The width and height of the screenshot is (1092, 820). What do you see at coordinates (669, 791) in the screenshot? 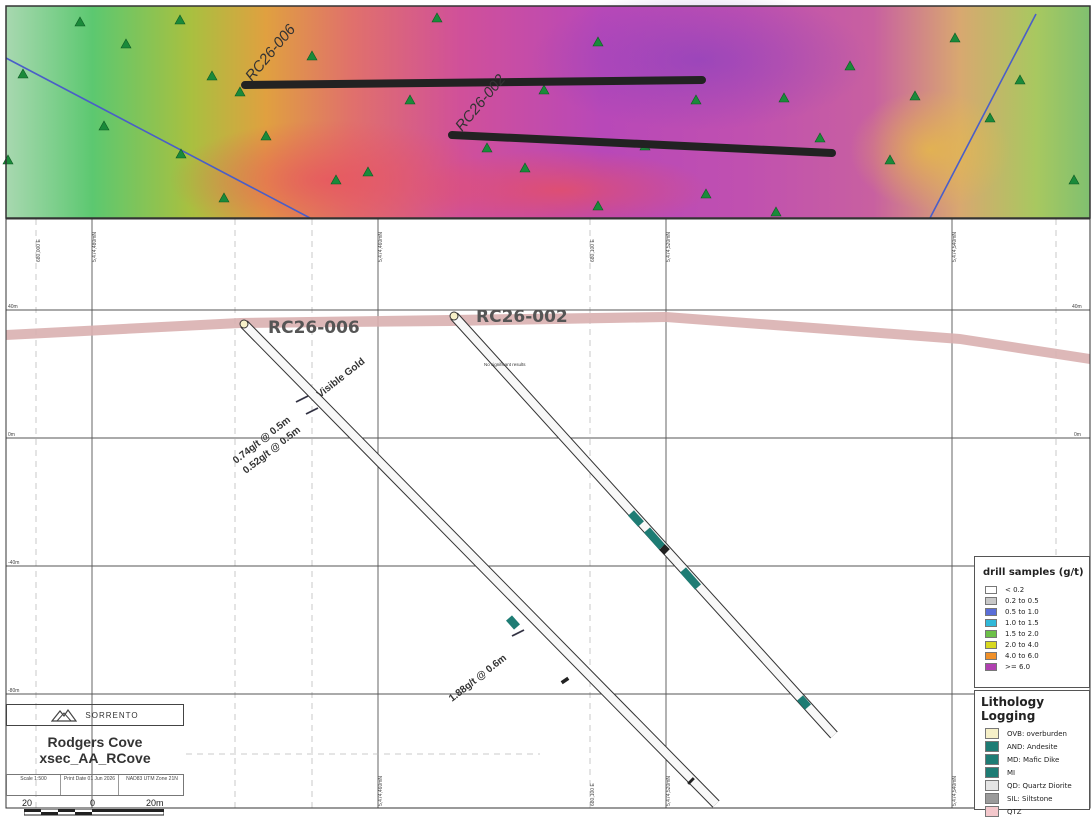
I see `grid-label-bottom-3: 5,474,520mN` at bounding box center [669, 791].